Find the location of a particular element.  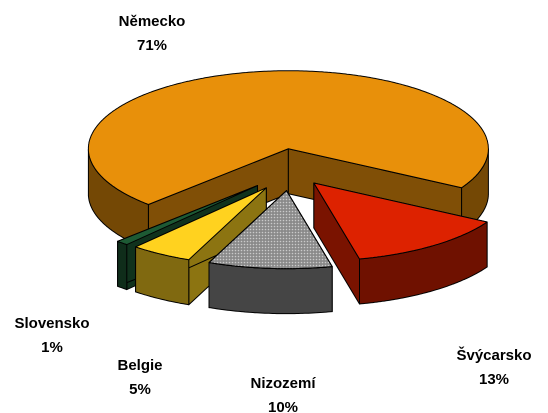

slice-label: Švýcarsko is located at coordinates (493, 355).